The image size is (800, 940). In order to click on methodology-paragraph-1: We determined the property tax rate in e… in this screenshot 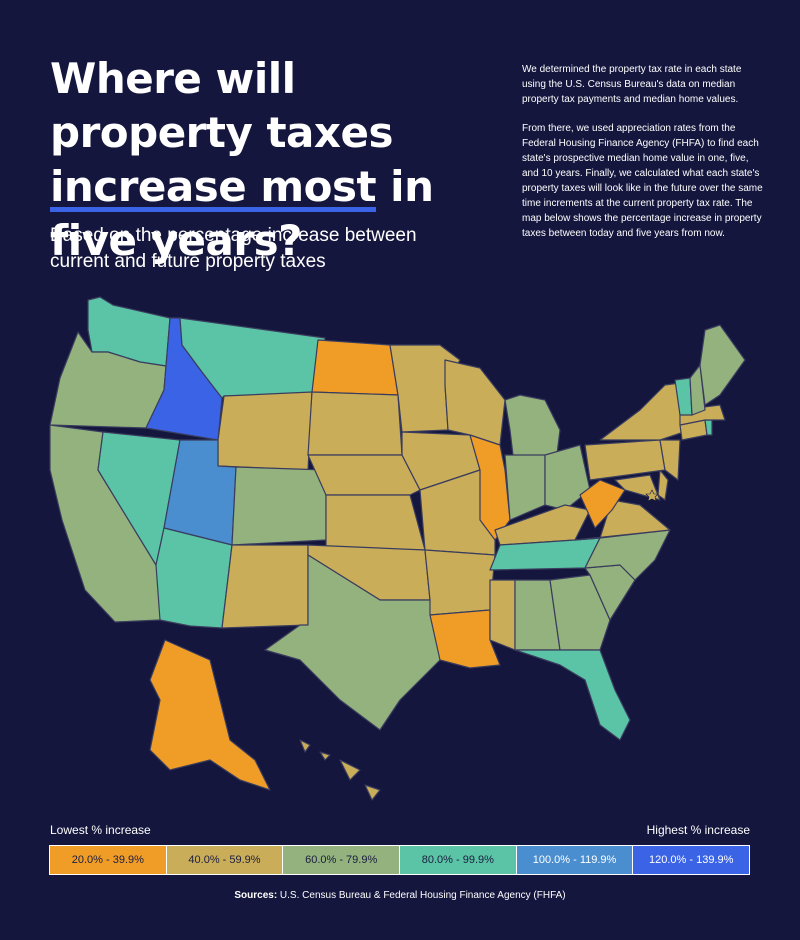, I will do `click(632, 84)`.